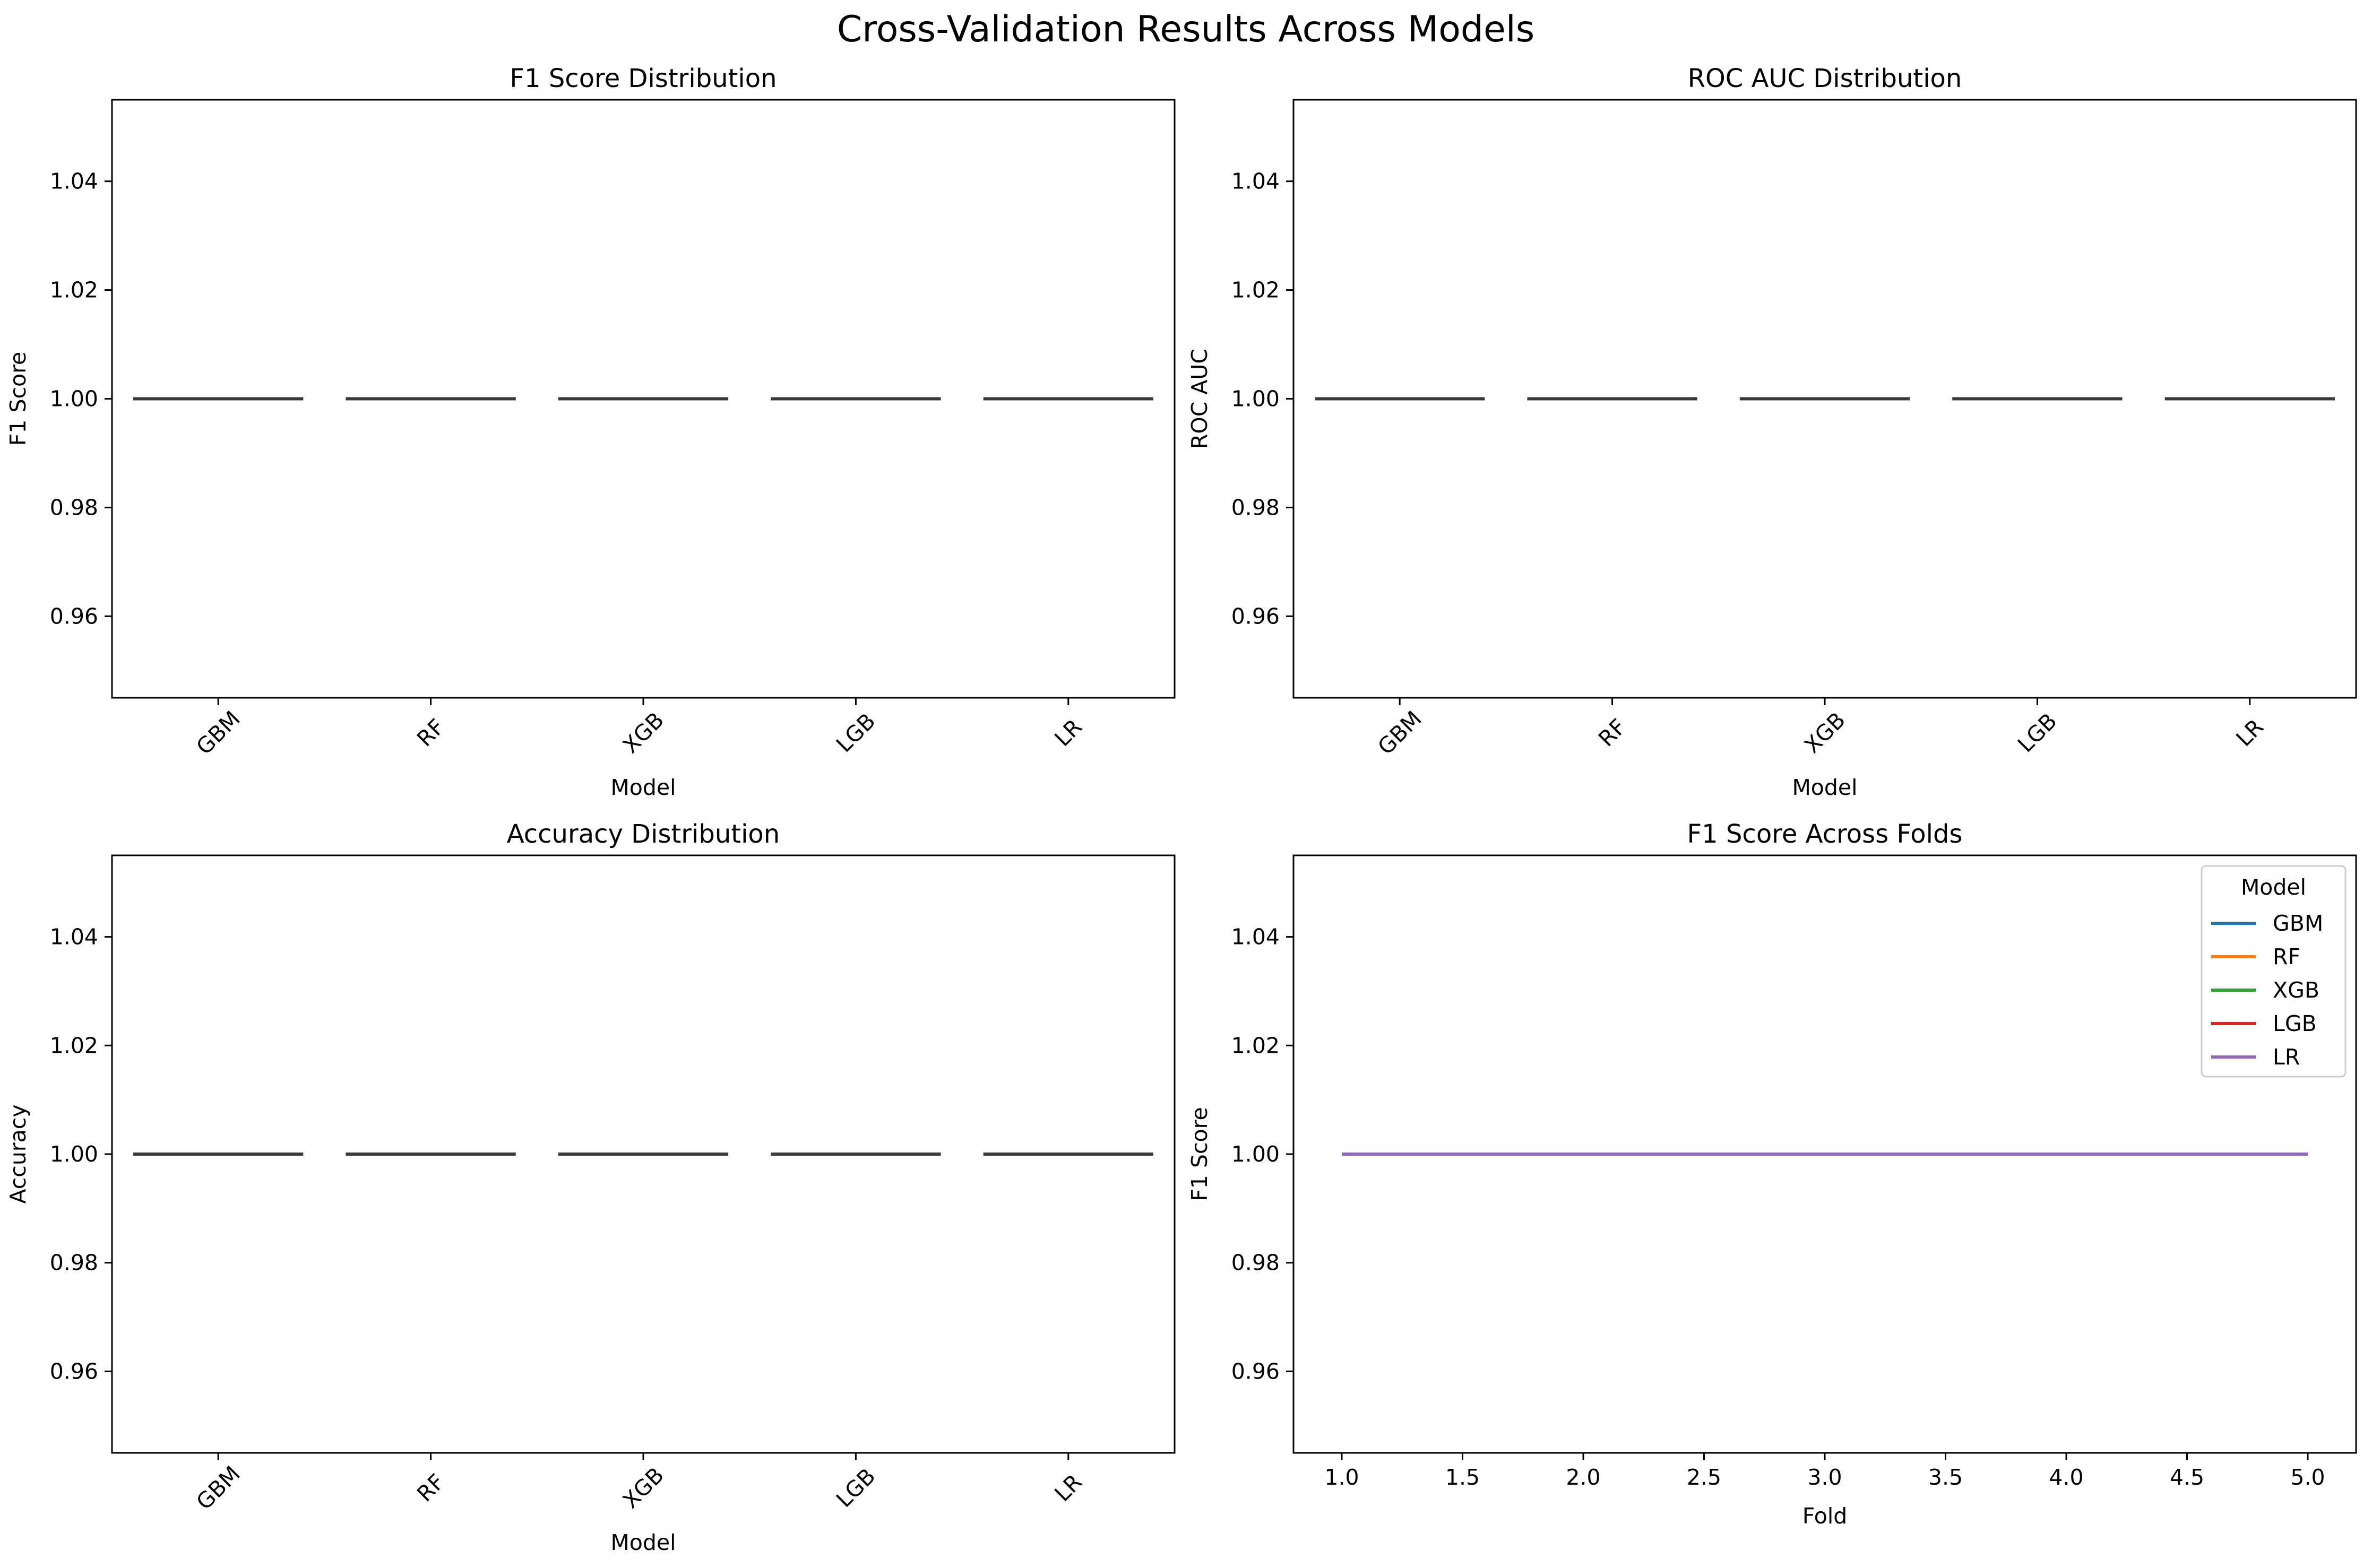  I want to click on panel-title: ROC AUC Distribution, so click(1825, 78).